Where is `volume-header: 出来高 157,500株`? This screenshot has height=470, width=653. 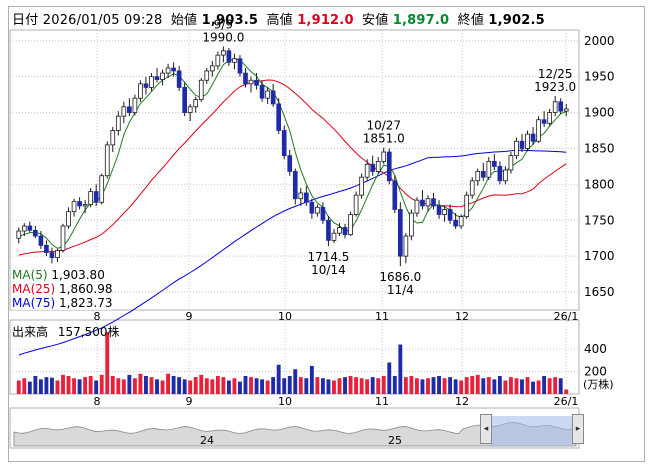
volume-header: 出来高 157,500株 is located at coordinates (65, 331).